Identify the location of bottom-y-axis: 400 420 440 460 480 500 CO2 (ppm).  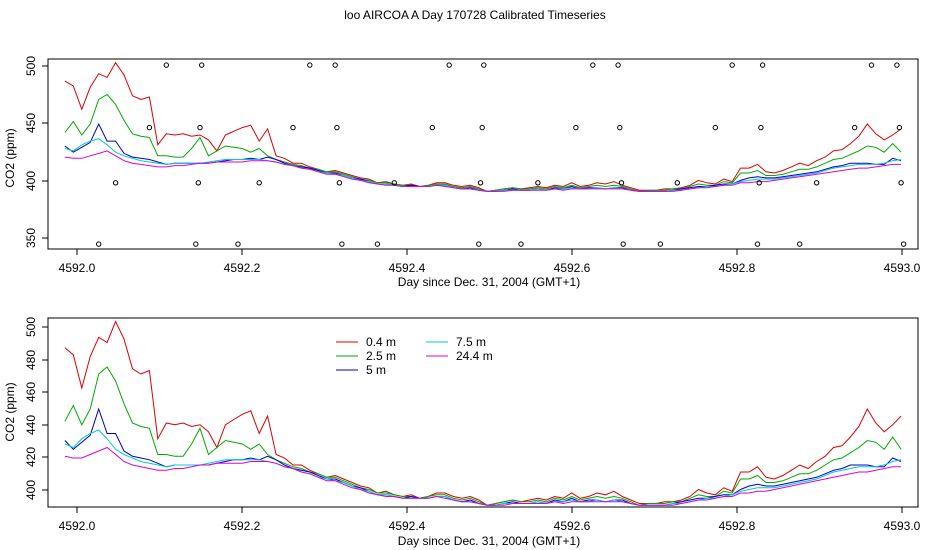
(26, 408).